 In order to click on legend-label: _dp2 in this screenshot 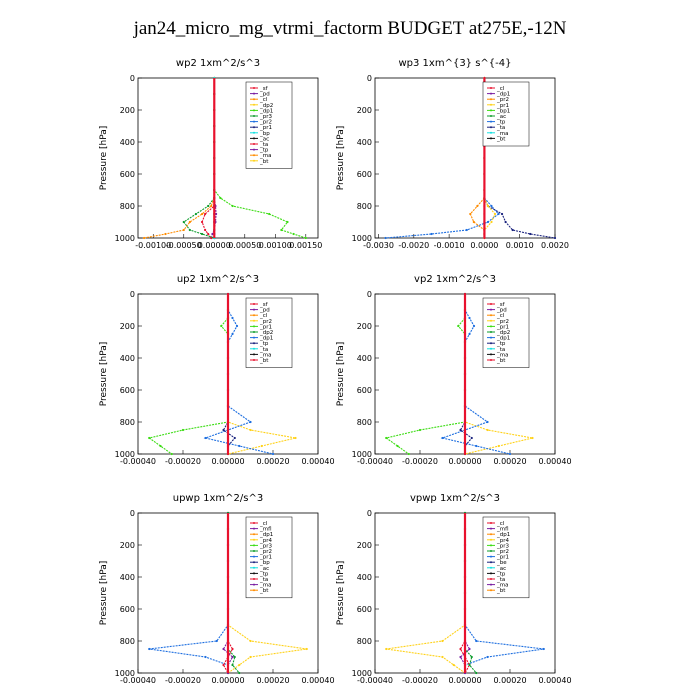, I will do `click(266, 333)`.